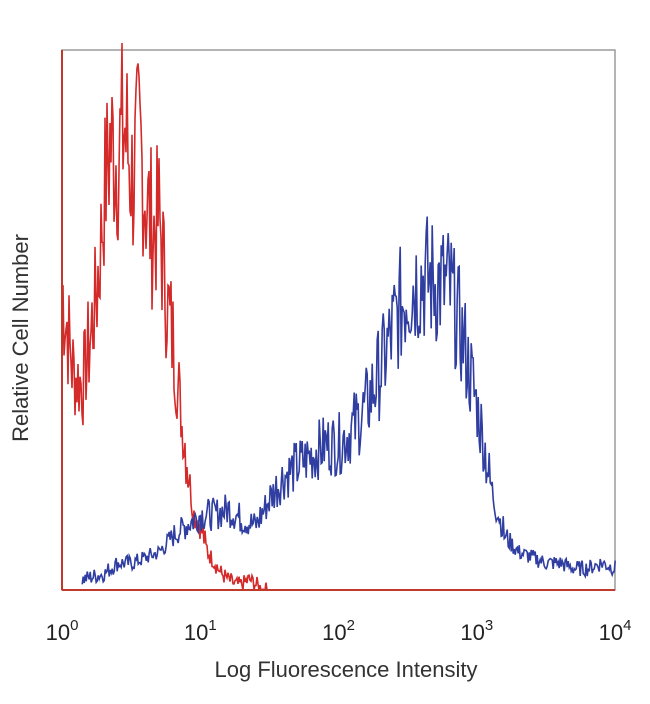 The image size is (650, 704). I want to click on x-tick-label-2: 10², so click(338, 631).